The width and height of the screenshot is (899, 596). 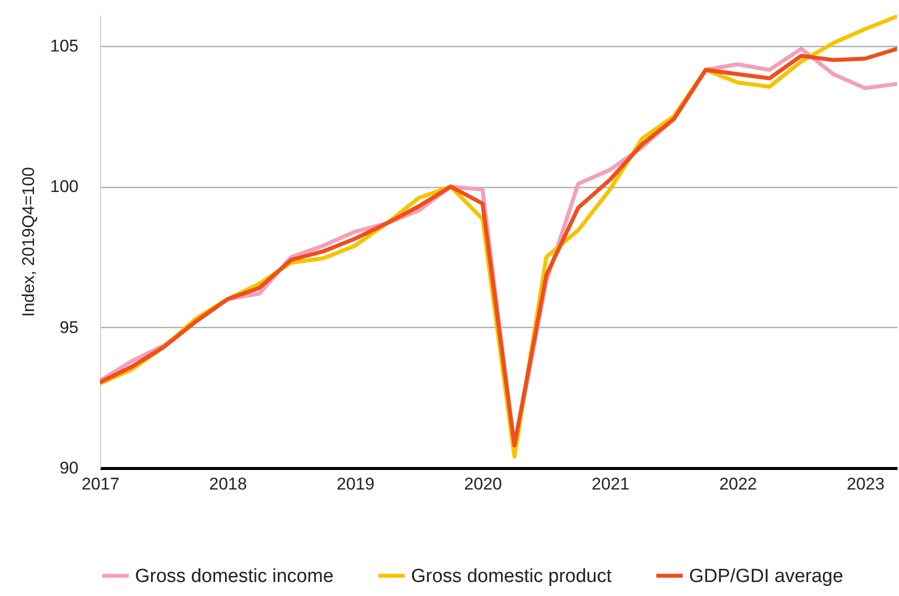 What do you see at coordinates (483, 484) in the screenshot?
I see `x-tick-label: 2020` at bounding box center [483, 484].